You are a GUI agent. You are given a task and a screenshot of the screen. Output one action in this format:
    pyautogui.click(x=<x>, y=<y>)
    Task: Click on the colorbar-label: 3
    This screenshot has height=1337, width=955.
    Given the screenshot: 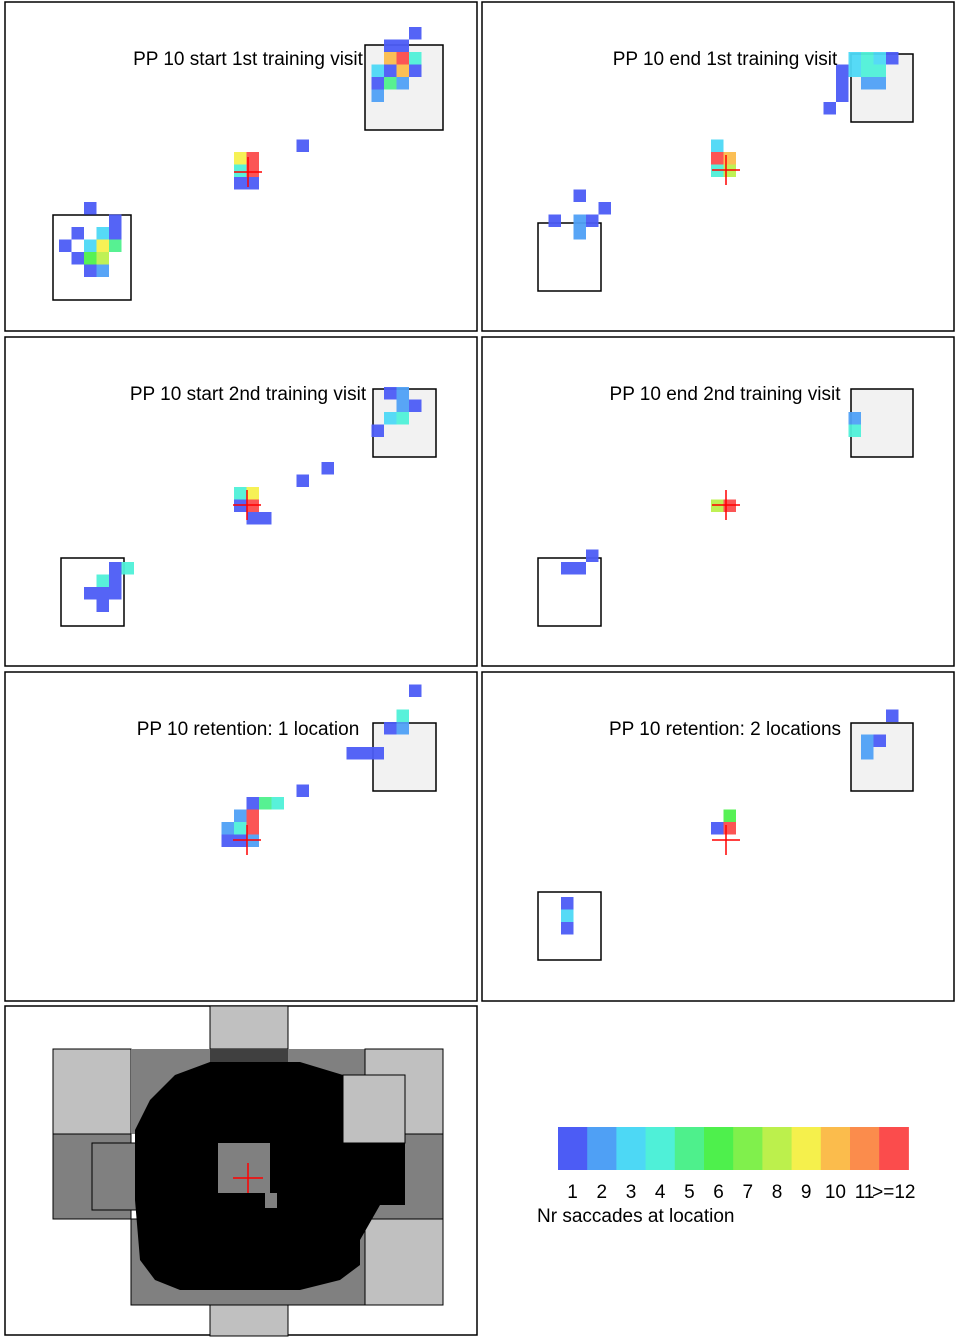 What is the action you would take?
    pyautogui.click(x=631, y=1192)
    